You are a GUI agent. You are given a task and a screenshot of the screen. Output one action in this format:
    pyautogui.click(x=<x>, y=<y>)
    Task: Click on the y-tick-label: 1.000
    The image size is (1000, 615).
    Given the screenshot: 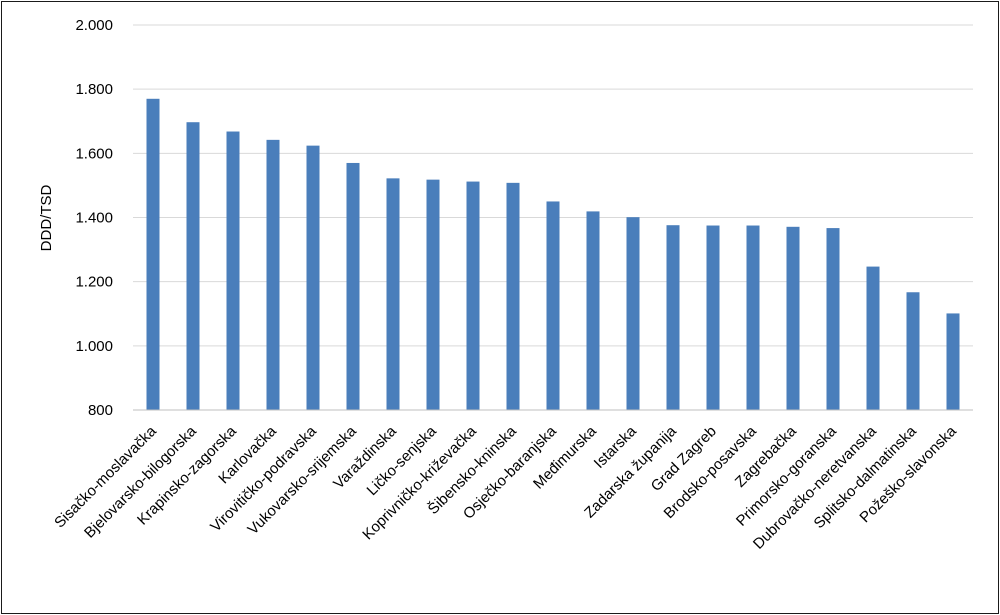 What is the action you would take?
    pyautogui.click(x=94, y=346)
    